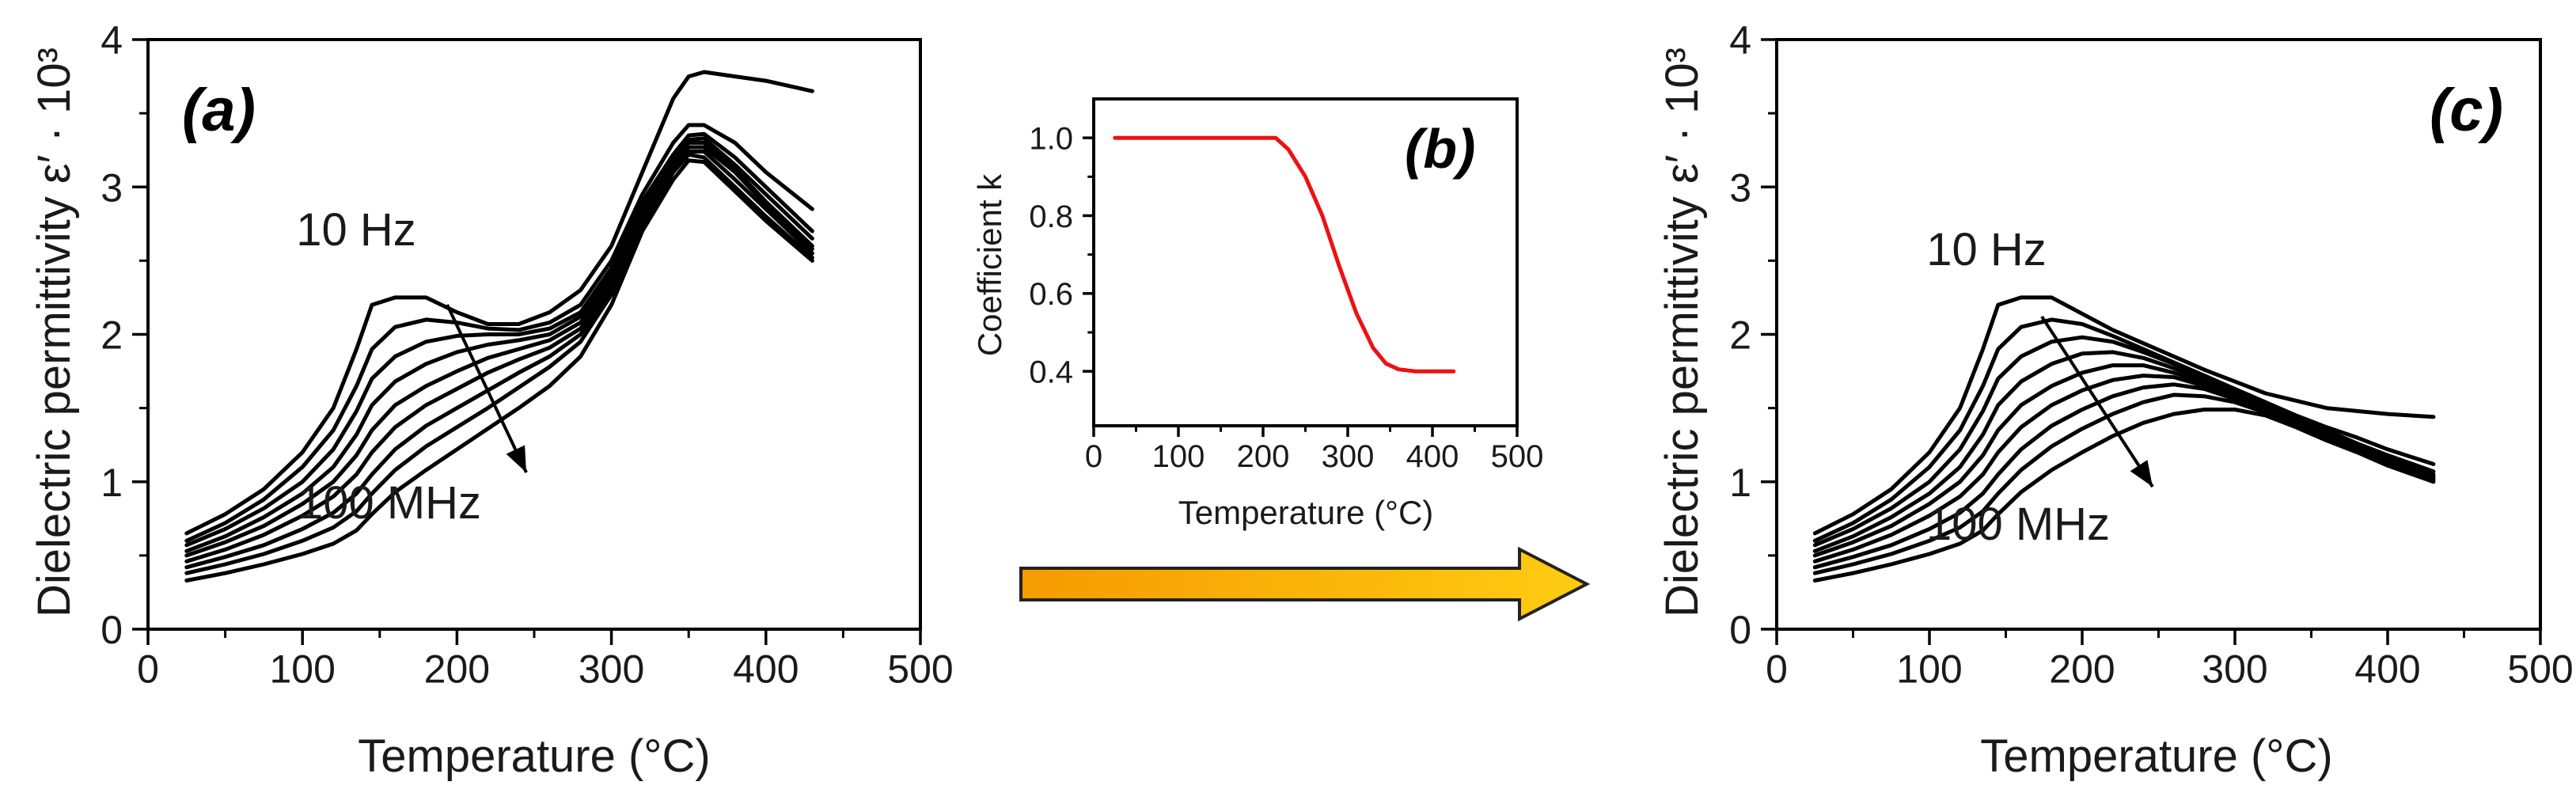 Image resolution: width=2576 pixels, height=793 pixels. What do you see at coordinates (1051, 140) in the screenshot?
I see `y-tick-label: 1.0` at bounding box center [1051, 140].